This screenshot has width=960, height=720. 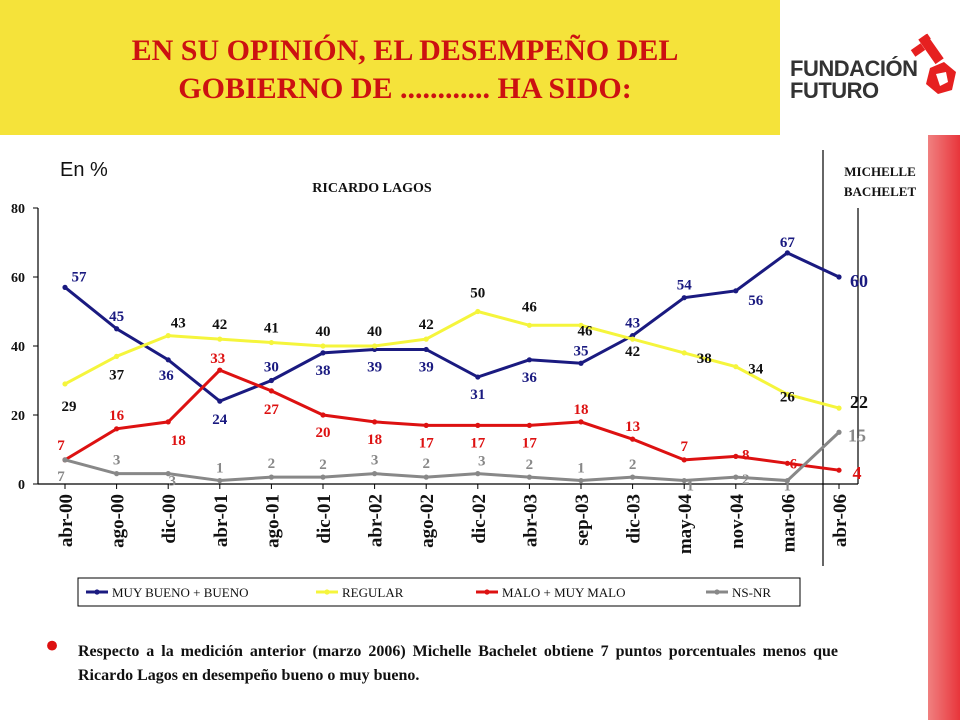 What do you see at coordinates (479, 519) in the screenshot?
I see `x-tick-label: dic-02` at bounding box center [479, 519].